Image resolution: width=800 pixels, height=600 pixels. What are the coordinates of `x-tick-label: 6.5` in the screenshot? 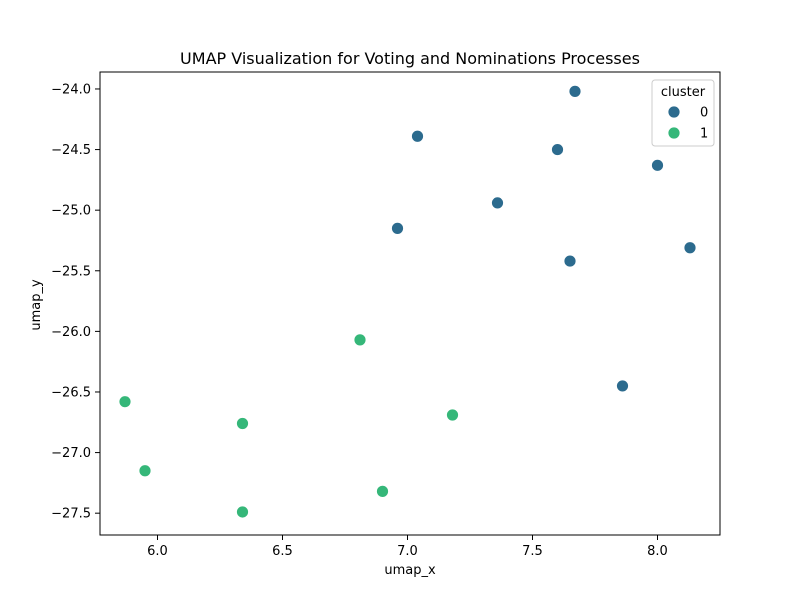 It's located at (282, 551).